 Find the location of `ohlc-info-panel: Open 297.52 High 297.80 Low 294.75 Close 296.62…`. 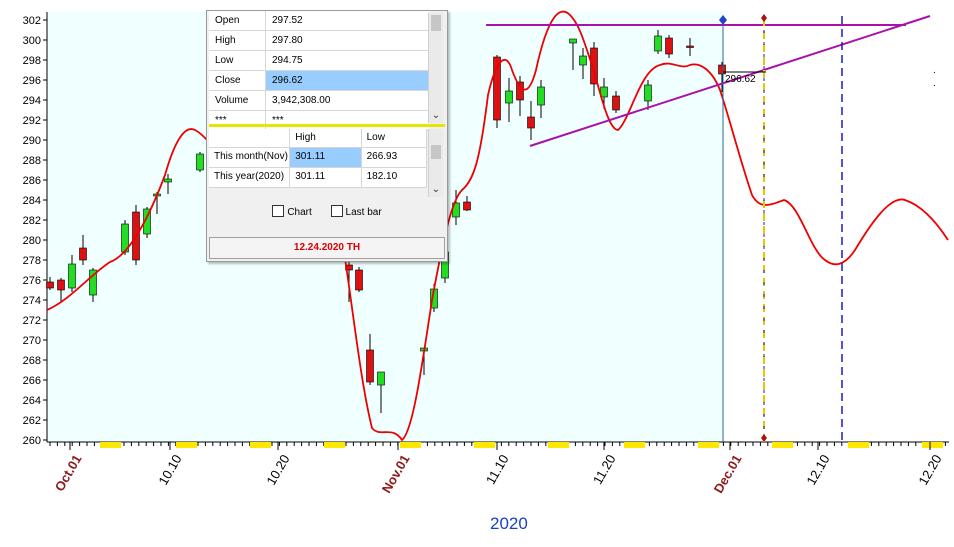

ohlc-info-panel: Open 297.52 High 297.80 Low 294.75 Close 296.62… is located at coordinates (327, 136).